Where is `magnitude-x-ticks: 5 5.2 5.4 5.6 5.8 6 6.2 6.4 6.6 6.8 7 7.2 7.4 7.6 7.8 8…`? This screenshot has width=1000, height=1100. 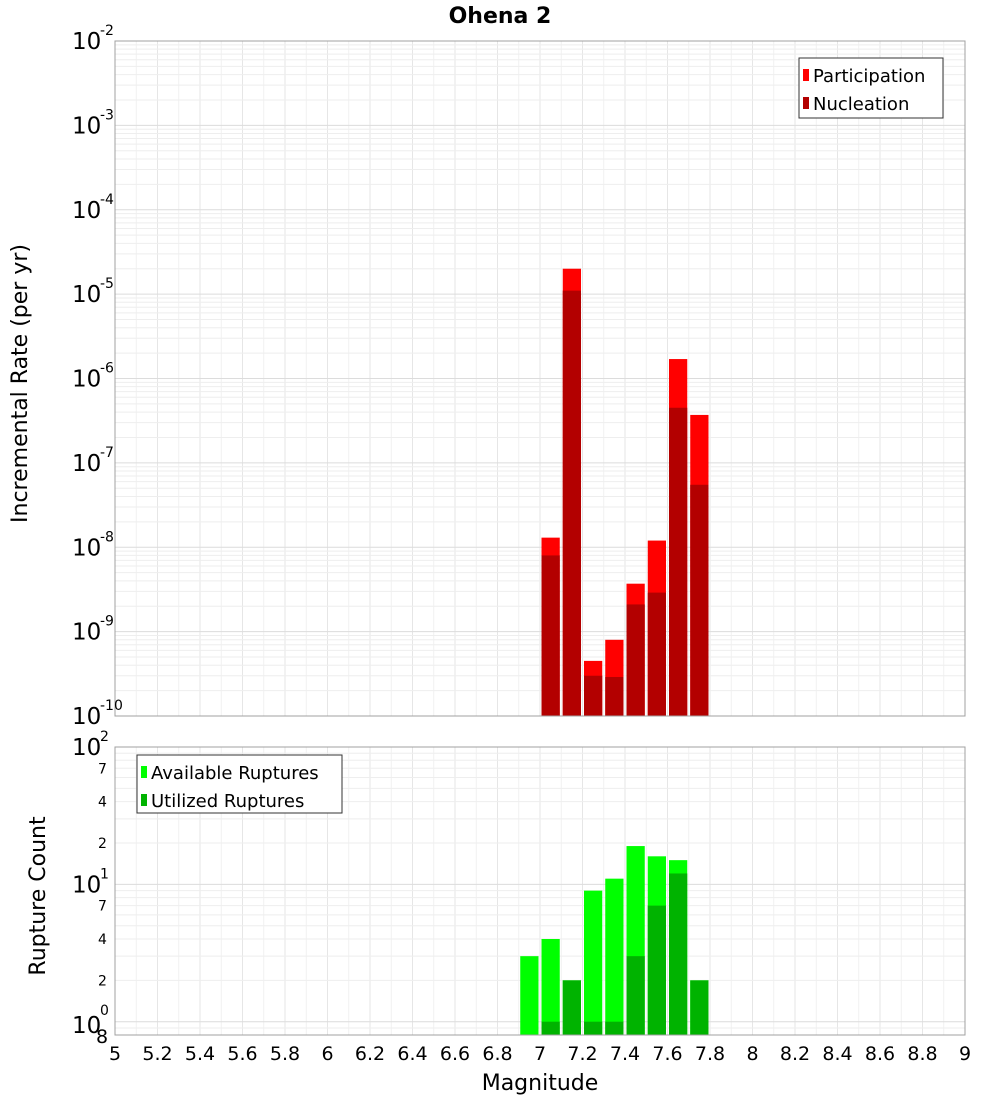 magnitude-x-ticks: 5 5.2 5.4 5.6 5.8 6 6.2 6.4 6.6 6.8 7 7.2 7.4 7.6 7.8 8… is located at coordinates (540, 1054).